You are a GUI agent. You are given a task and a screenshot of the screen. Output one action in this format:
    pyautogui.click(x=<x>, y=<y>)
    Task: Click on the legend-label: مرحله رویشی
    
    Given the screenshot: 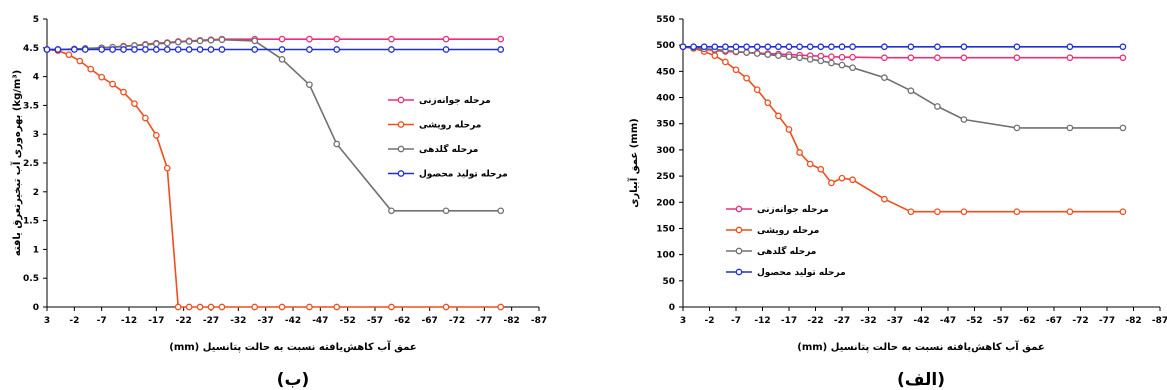 What is the action you would take?
    pyautogui.click(x=450, y=126)
    